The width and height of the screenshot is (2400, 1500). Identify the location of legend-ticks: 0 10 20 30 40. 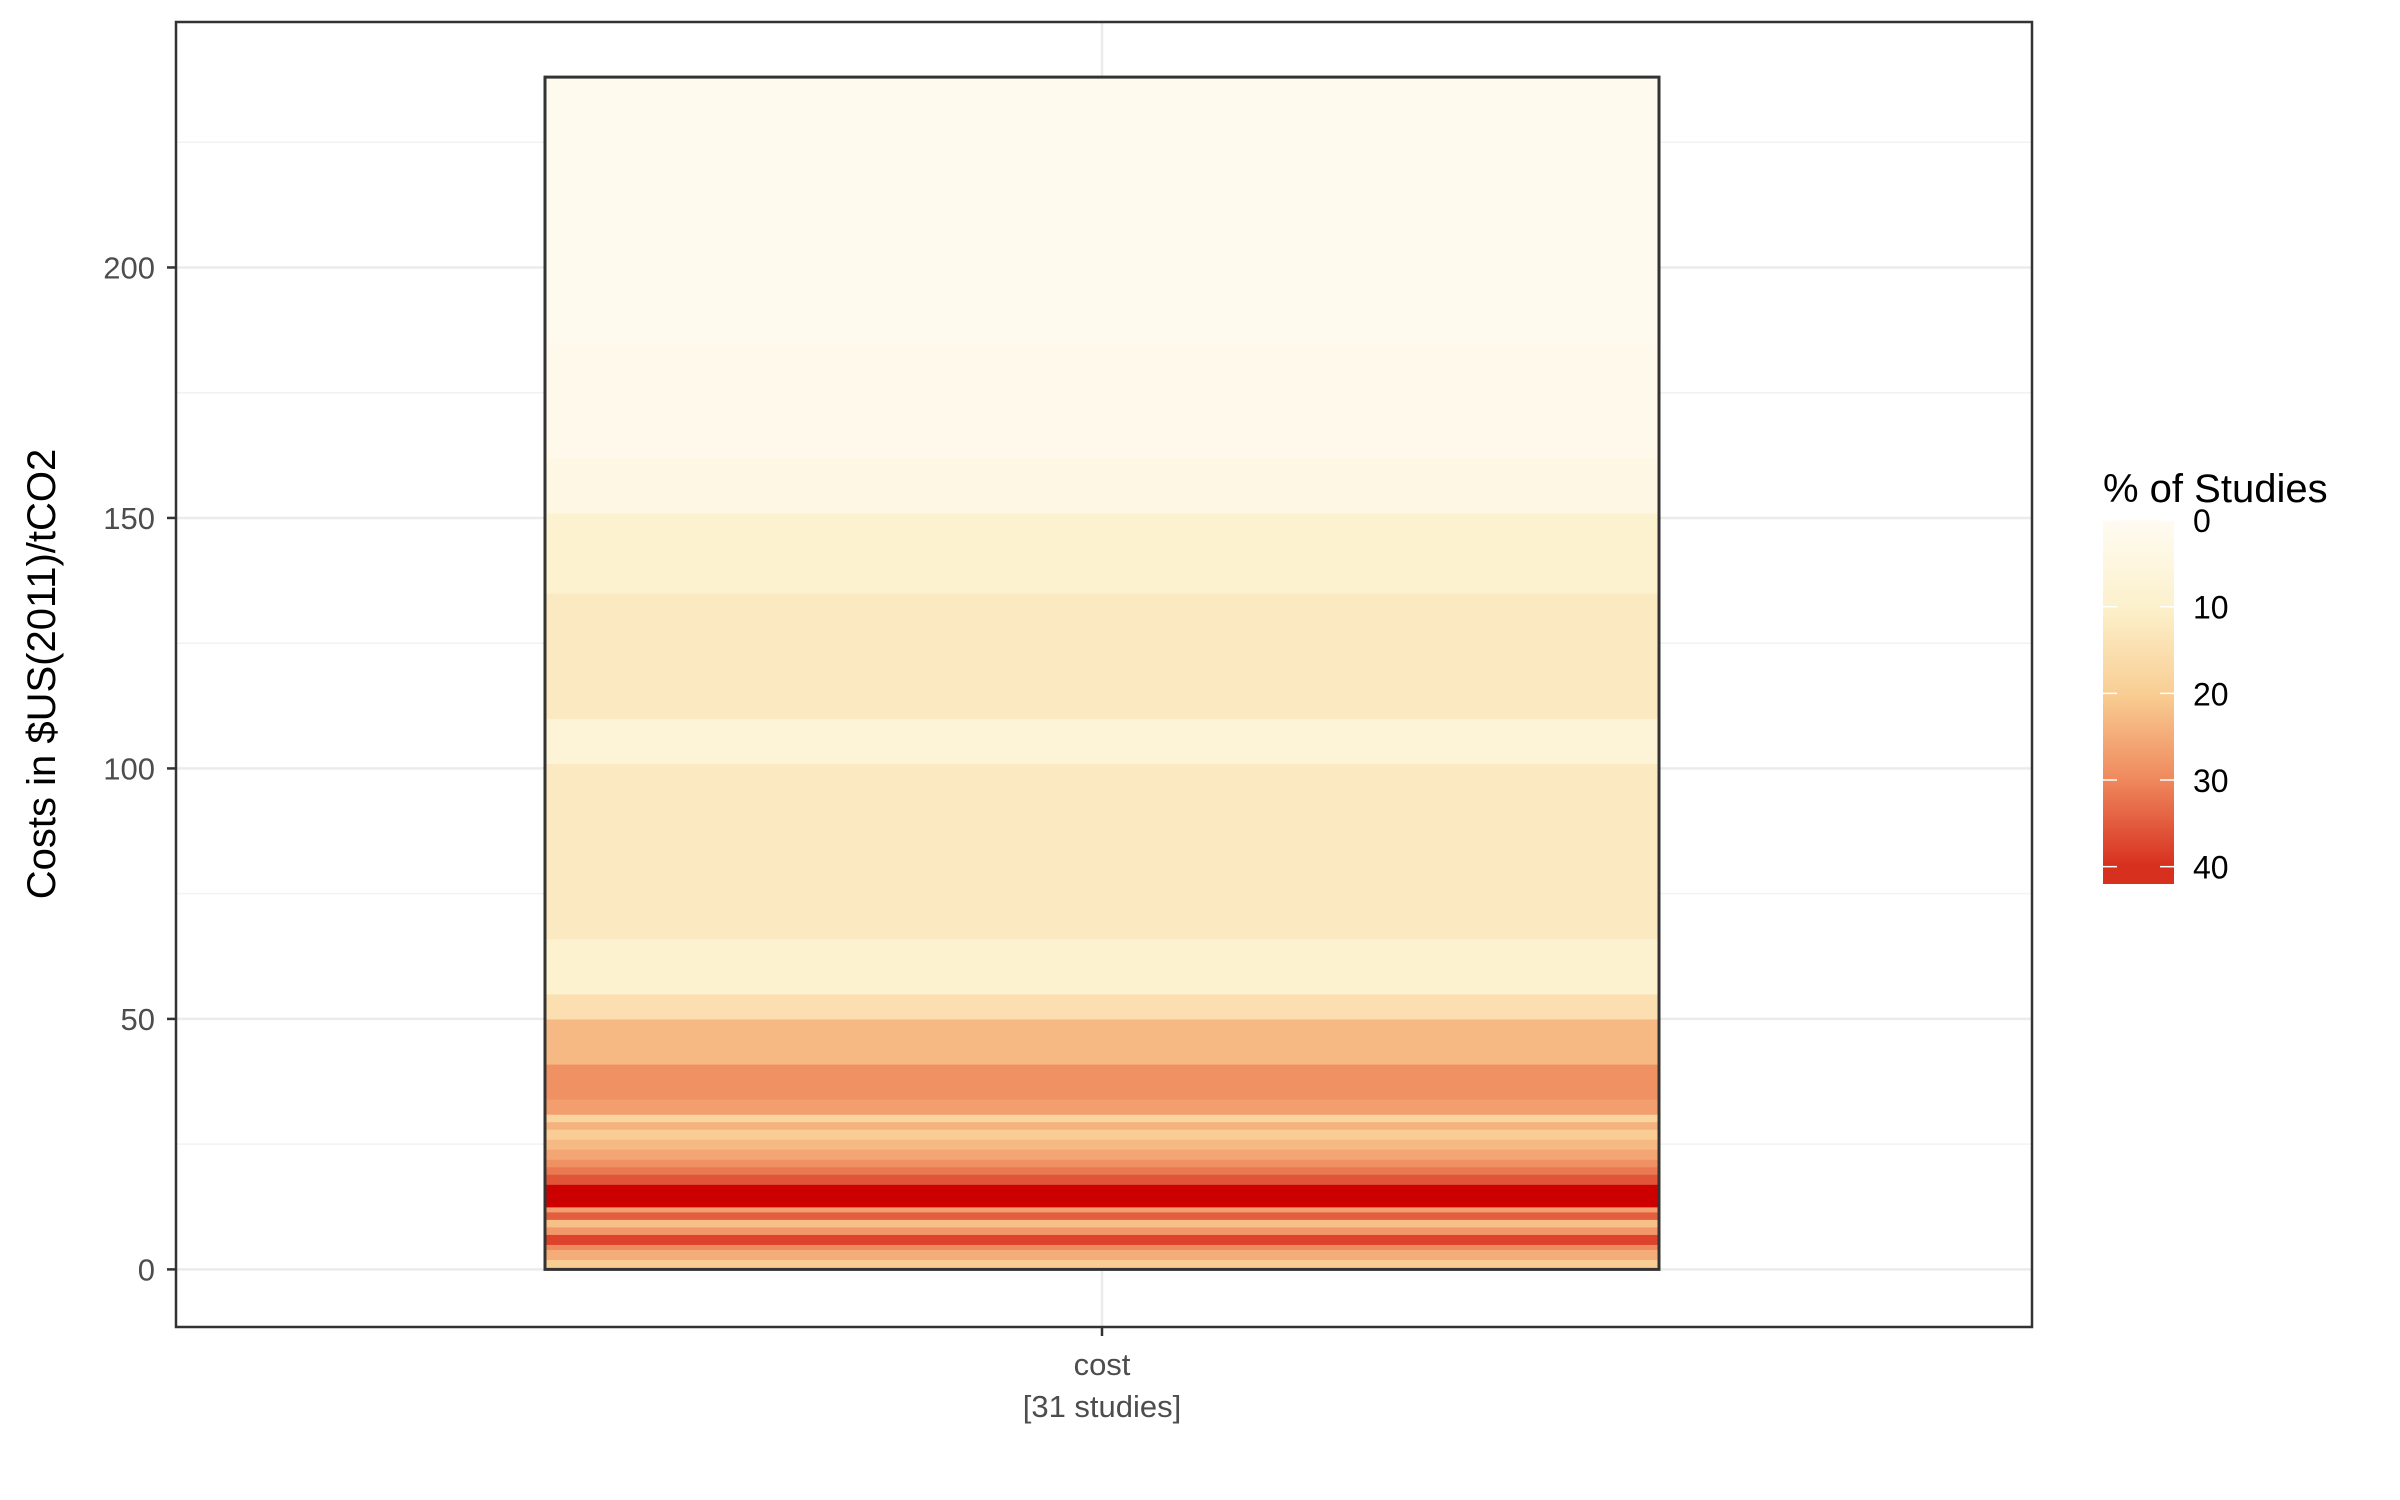
(2166, 694).